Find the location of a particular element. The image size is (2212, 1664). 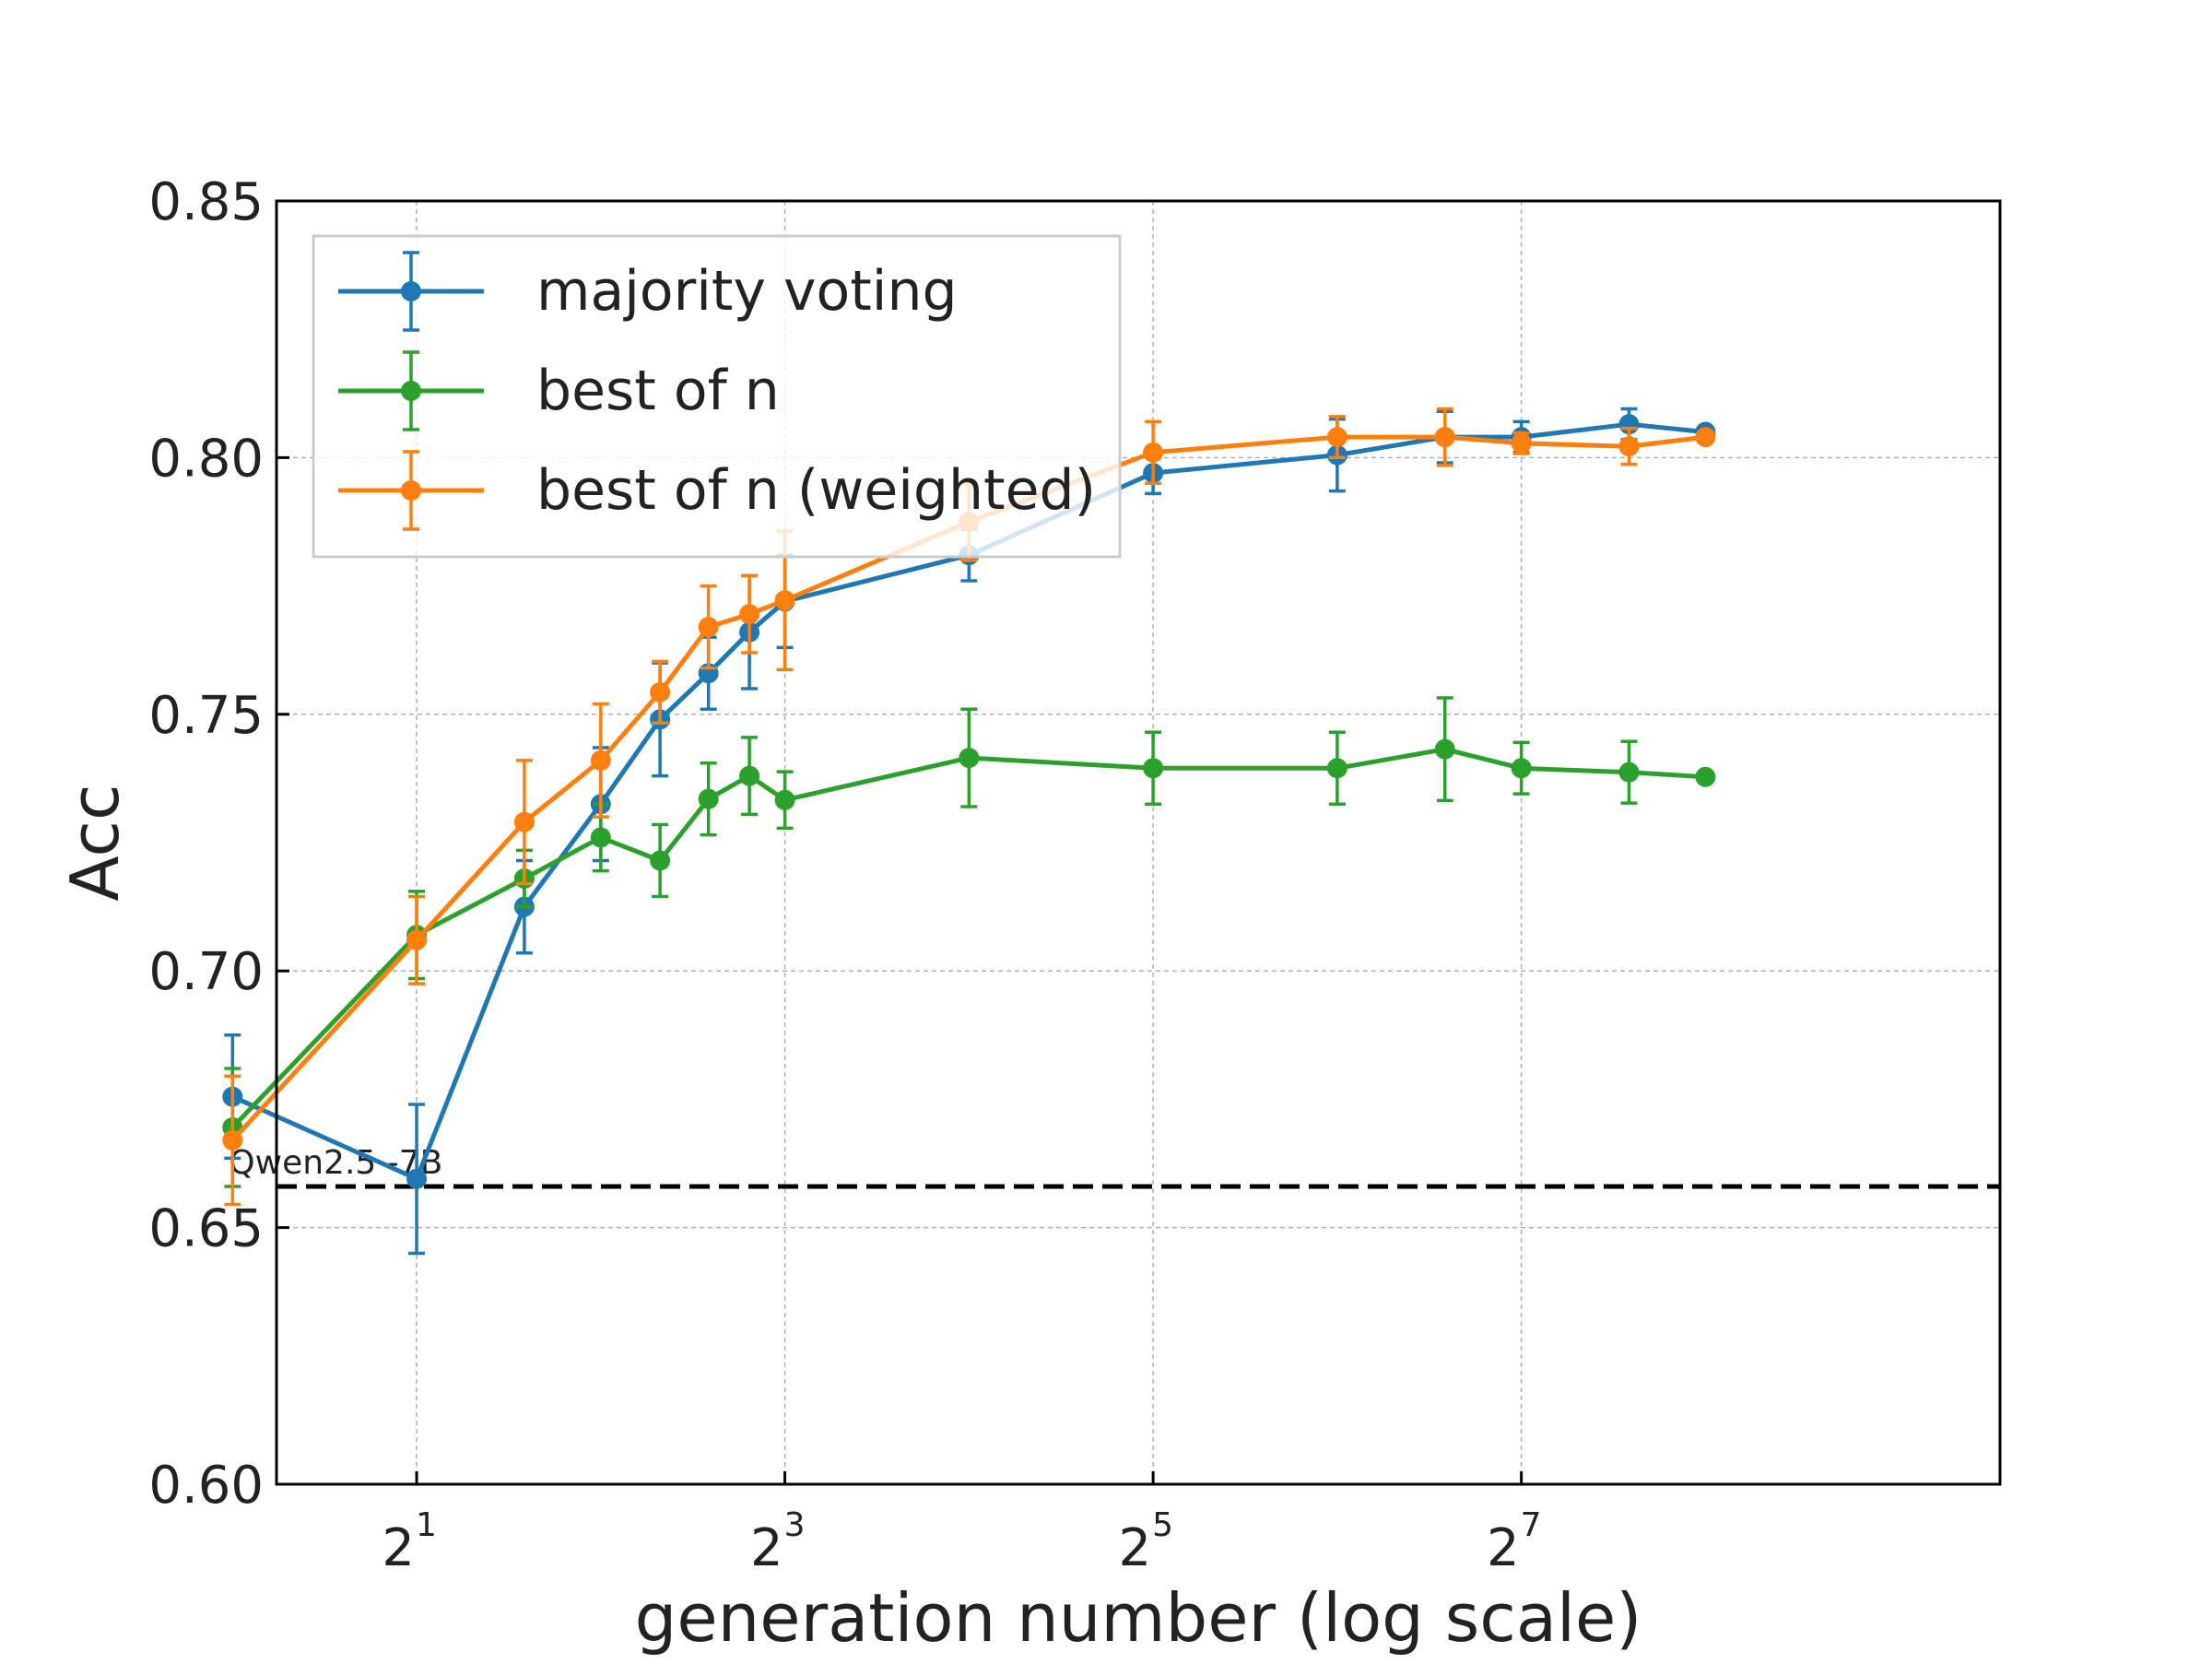

x-tick-exponent: 5 is located at coordinates (1162, 1525).